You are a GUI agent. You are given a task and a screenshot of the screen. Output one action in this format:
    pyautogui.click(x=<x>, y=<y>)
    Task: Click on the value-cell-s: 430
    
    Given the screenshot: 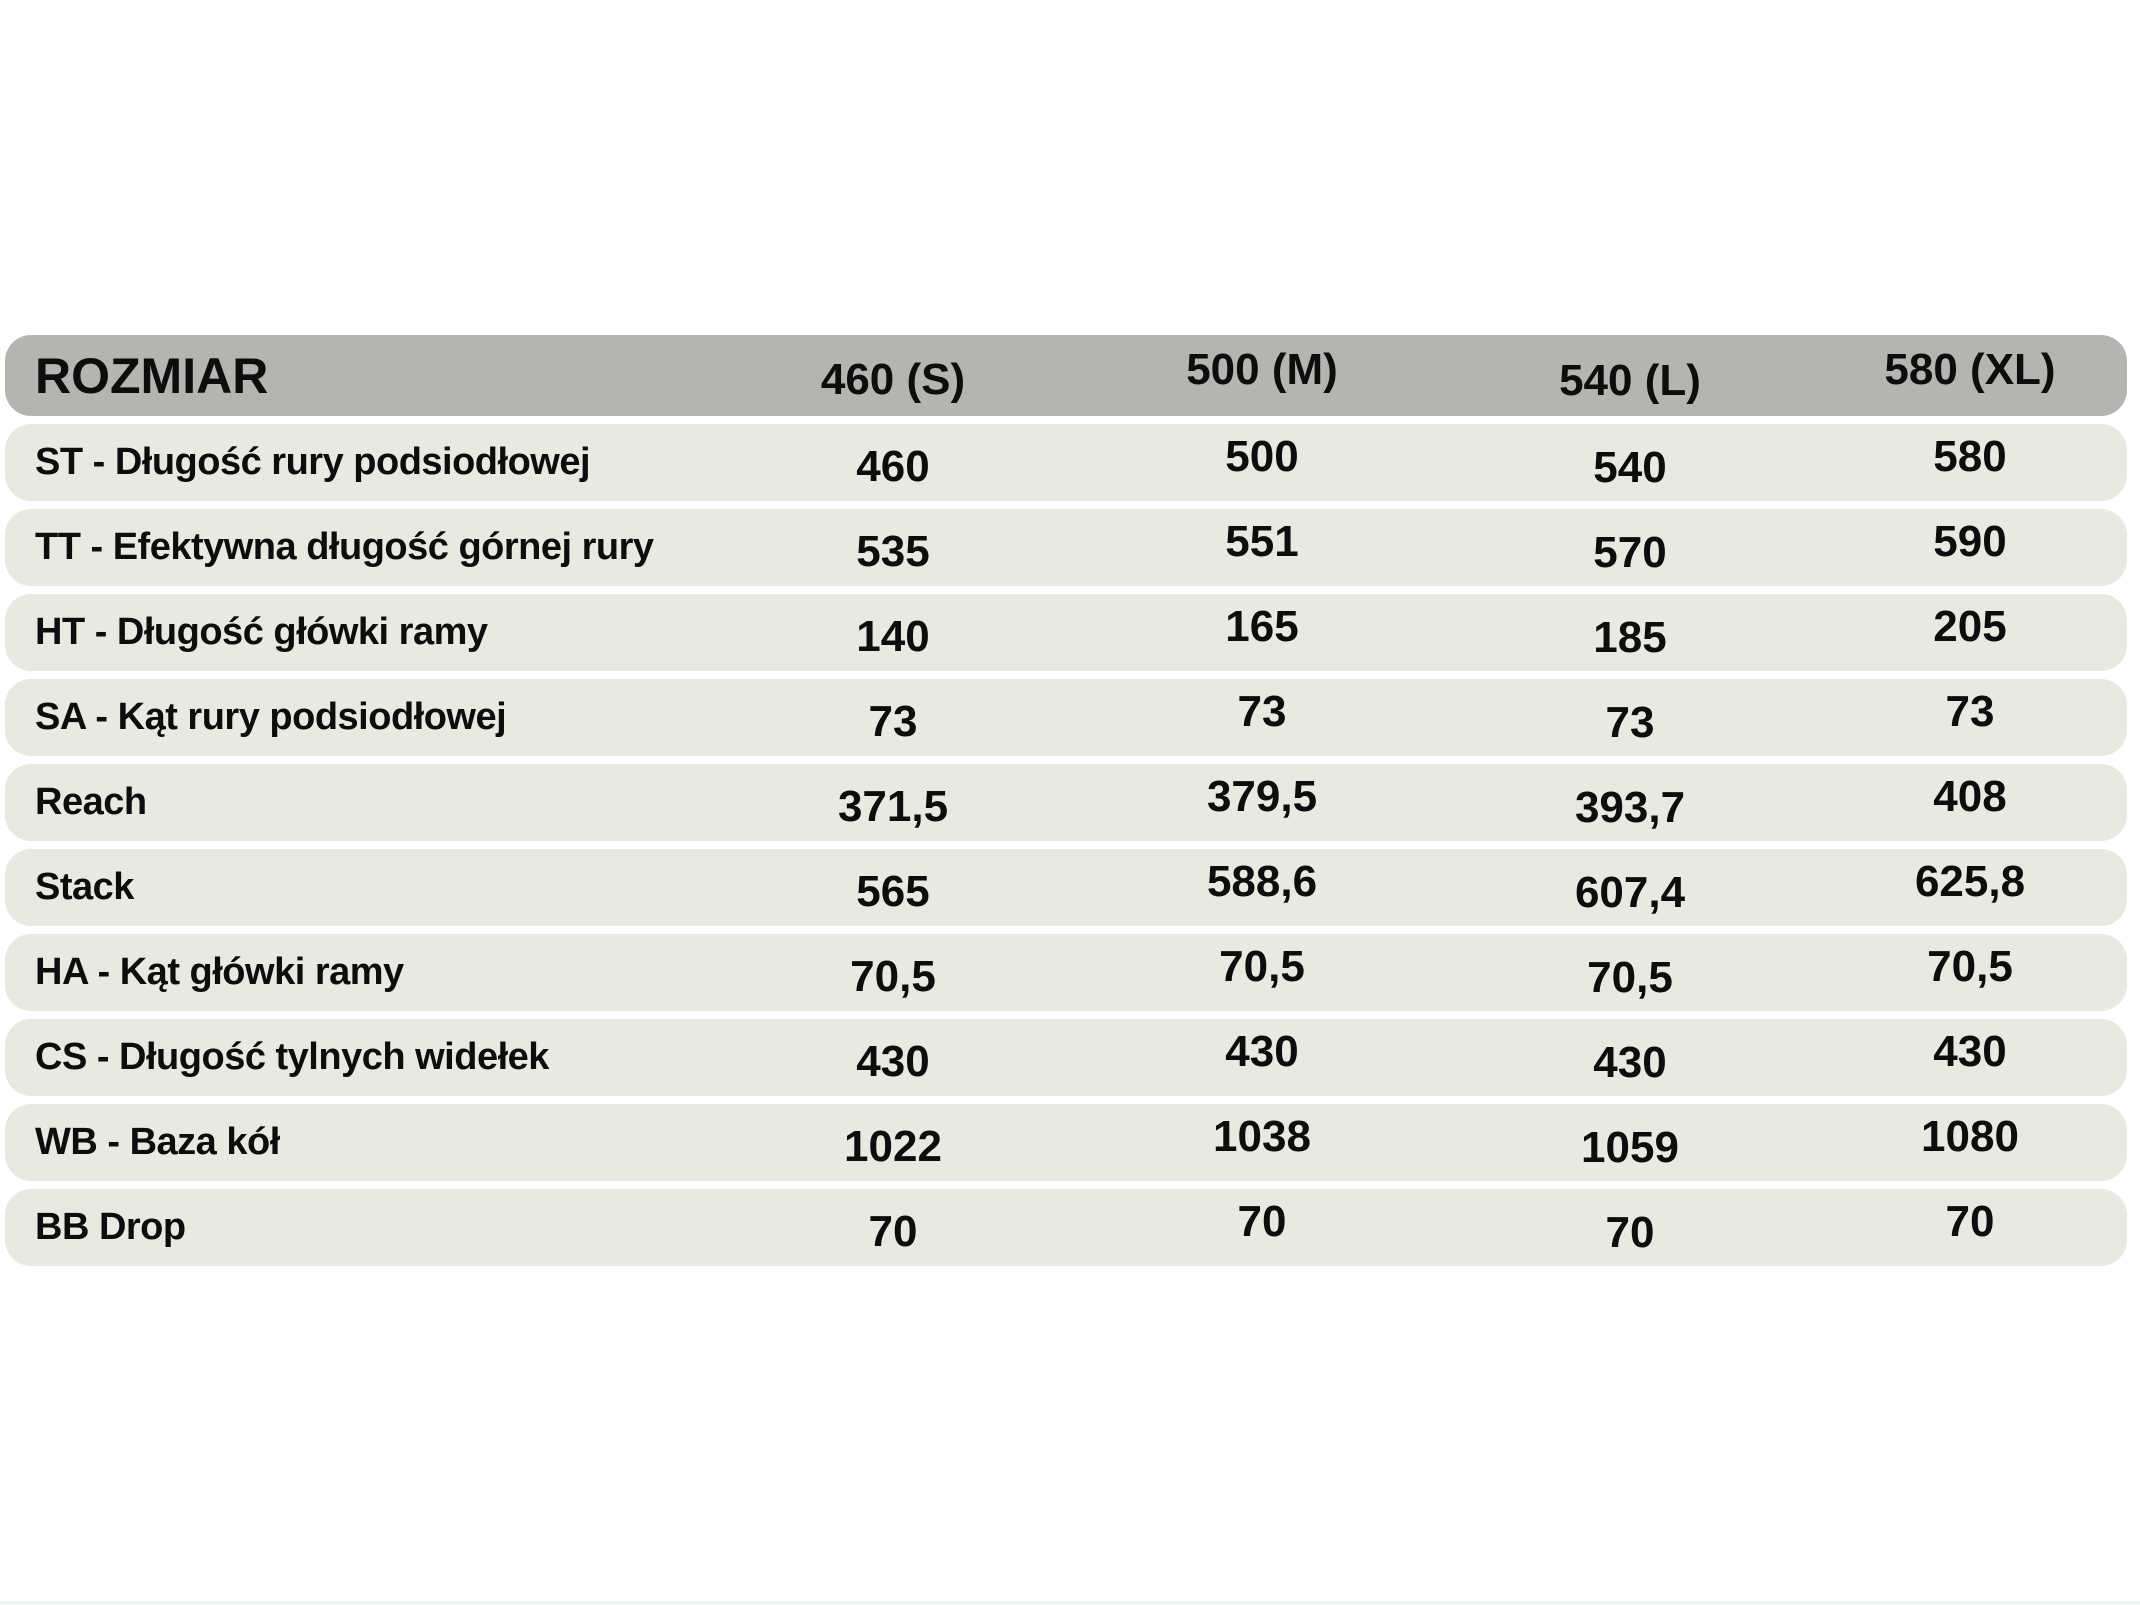 What is the action you would take?
    pyautogui.click(x=893, y=1061)
    